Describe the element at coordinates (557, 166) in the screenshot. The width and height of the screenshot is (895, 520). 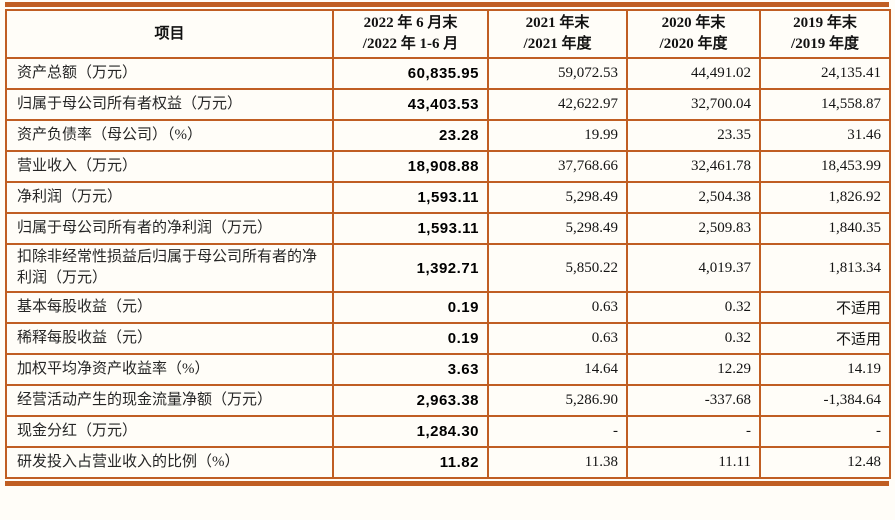
I see `value-cell: 37,768.66` at that location.